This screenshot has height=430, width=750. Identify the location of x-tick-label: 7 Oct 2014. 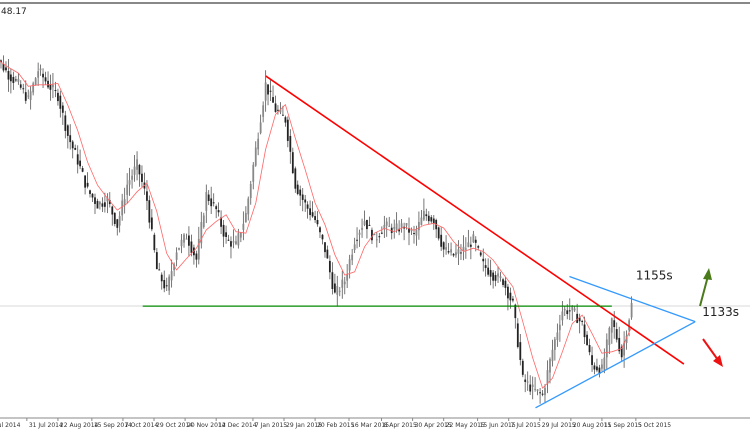
(141, 425).